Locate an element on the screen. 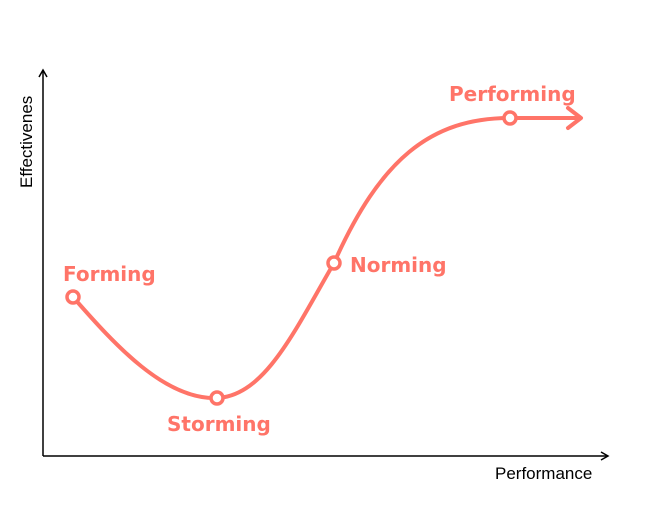 This screenshot has height=510, width=660. y-axis-label: Effectivenes is located at coordinates (26, 142).